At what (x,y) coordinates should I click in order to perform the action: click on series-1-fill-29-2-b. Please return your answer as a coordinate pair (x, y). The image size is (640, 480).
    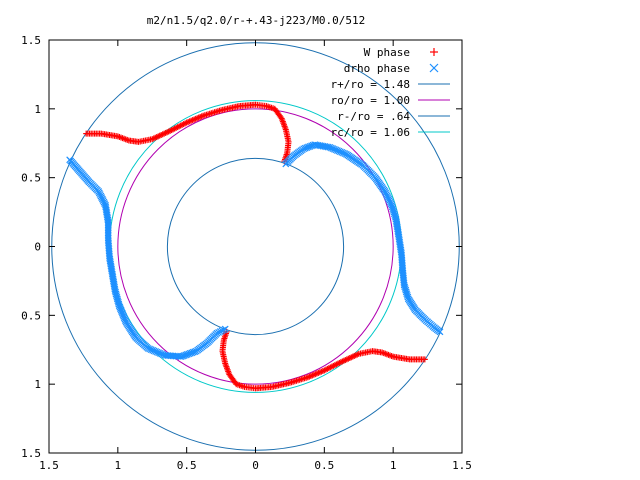
    Looking at the image, I should click on (393, 209).